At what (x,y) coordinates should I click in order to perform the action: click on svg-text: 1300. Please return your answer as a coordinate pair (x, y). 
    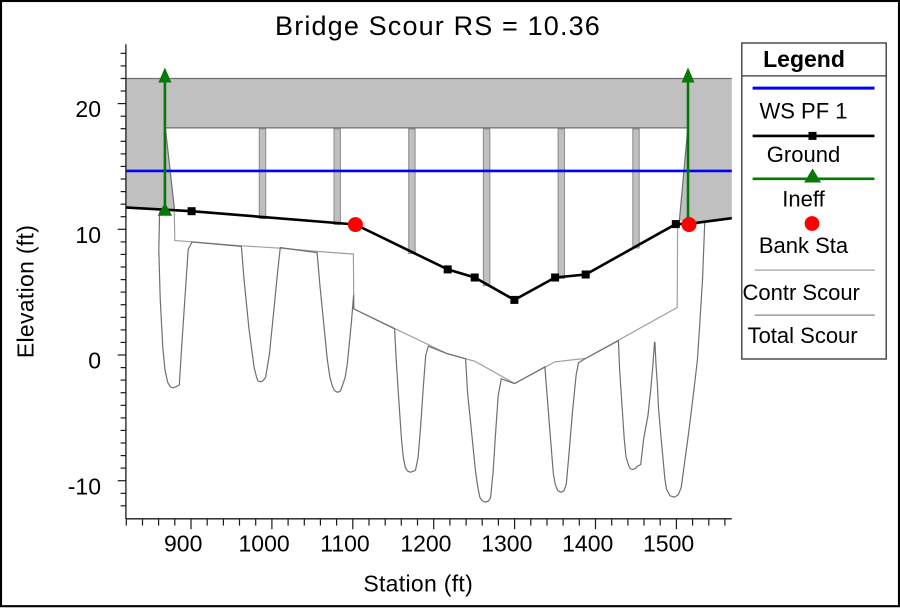
    Looking at the image, I should click on (506, 544).